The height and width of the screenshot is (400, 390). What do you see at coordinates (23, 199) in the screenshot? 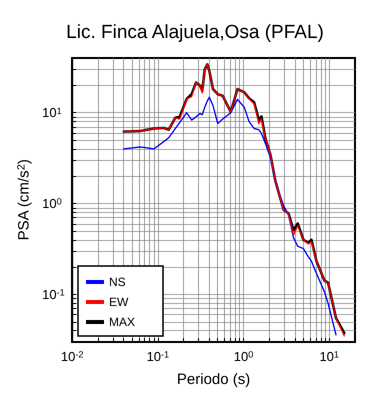
I see `y-axis-title: PSA (cm/s2)` at bounding box center [23, 199].